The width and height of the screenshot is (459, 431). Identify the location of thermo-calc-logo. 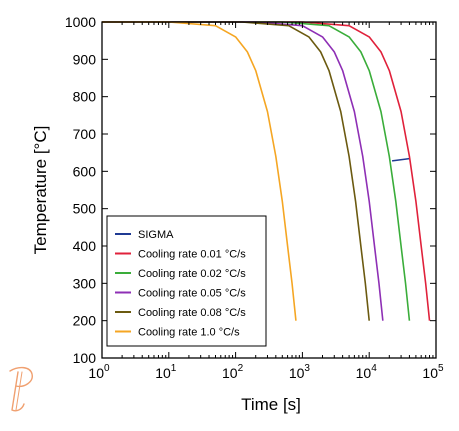
(21, 389).